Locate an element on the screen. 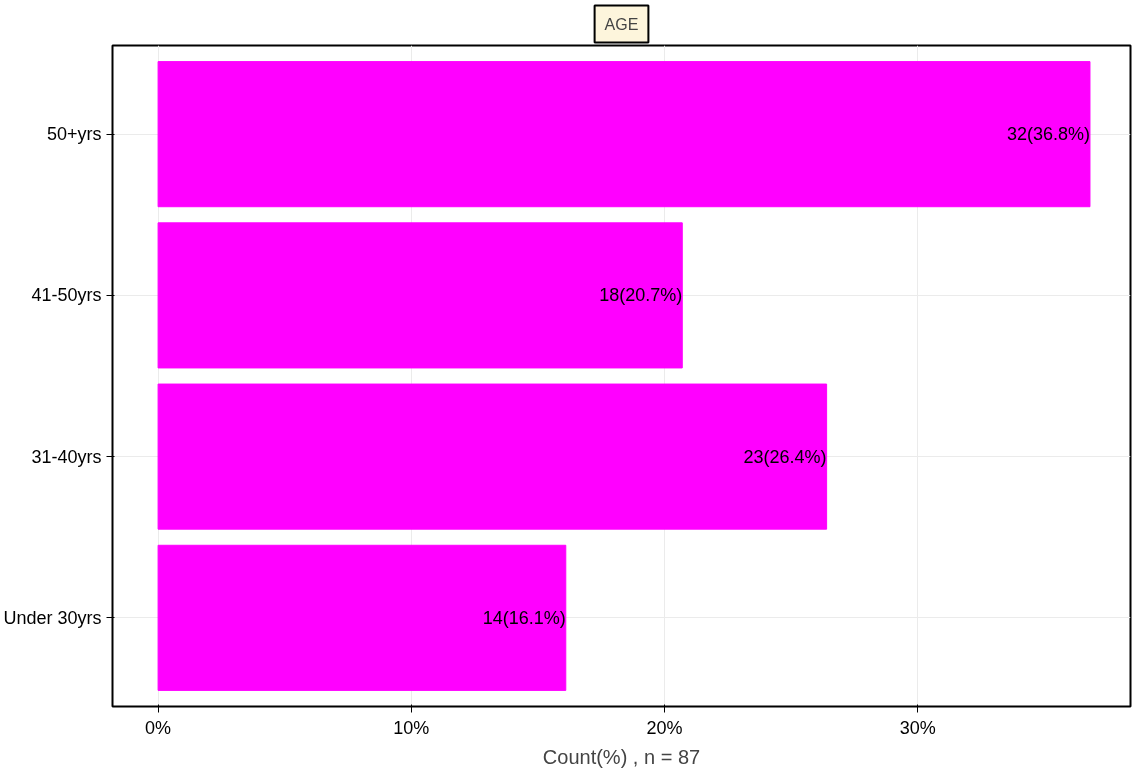 The height and width of the screenshot is (780, 1148). x-tick-label: 20% is located at coordinates (664, 727).